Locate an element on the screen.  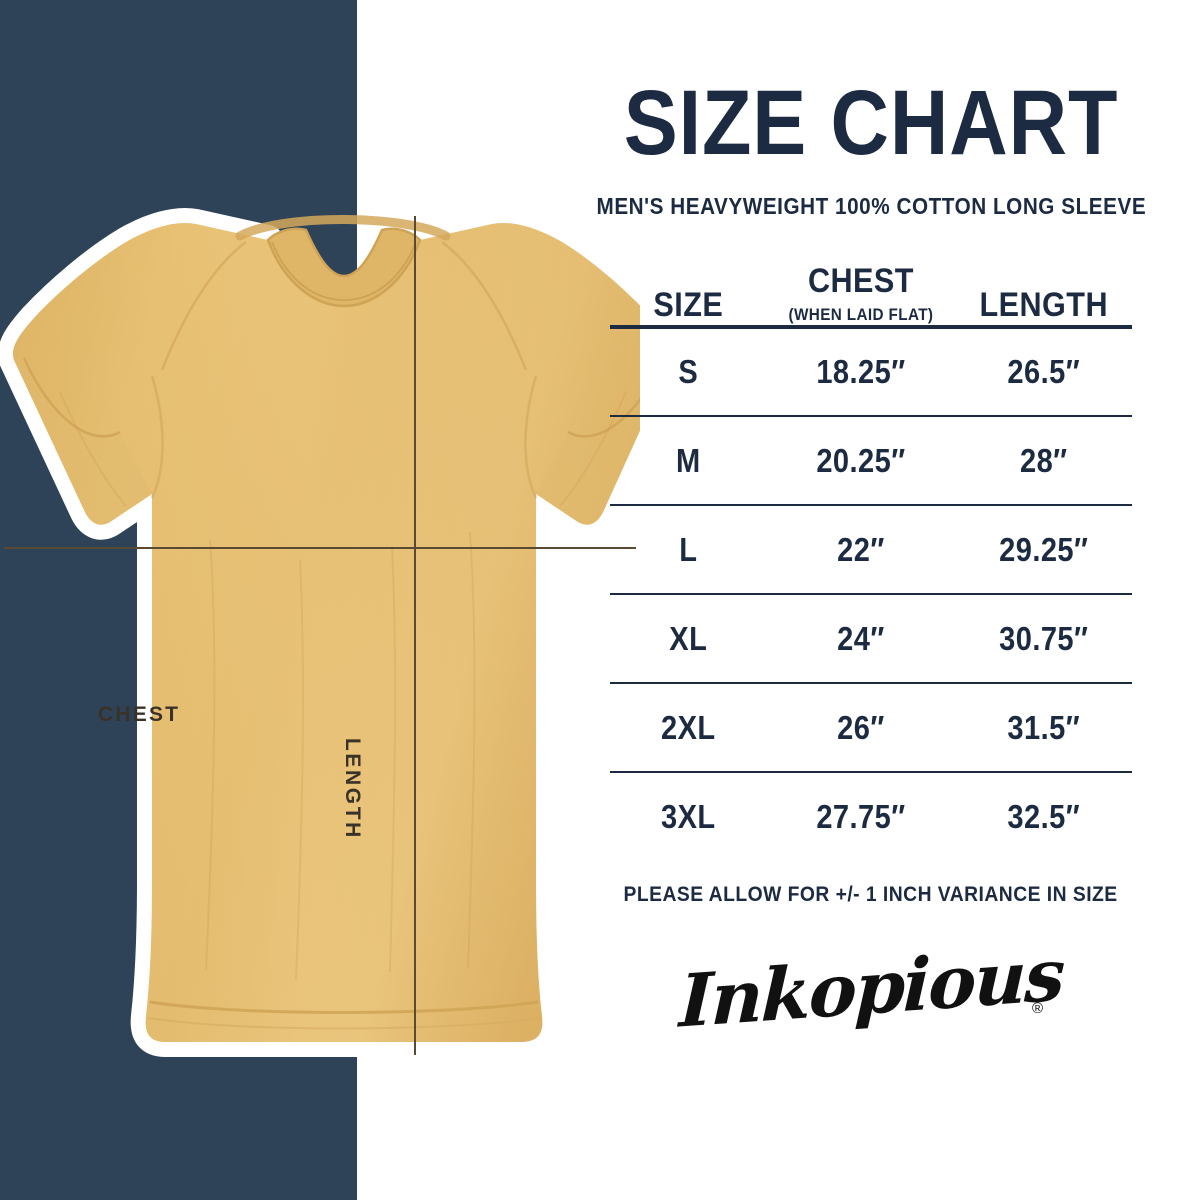
cell-size: 3XL is located at coordinates (688, 817).